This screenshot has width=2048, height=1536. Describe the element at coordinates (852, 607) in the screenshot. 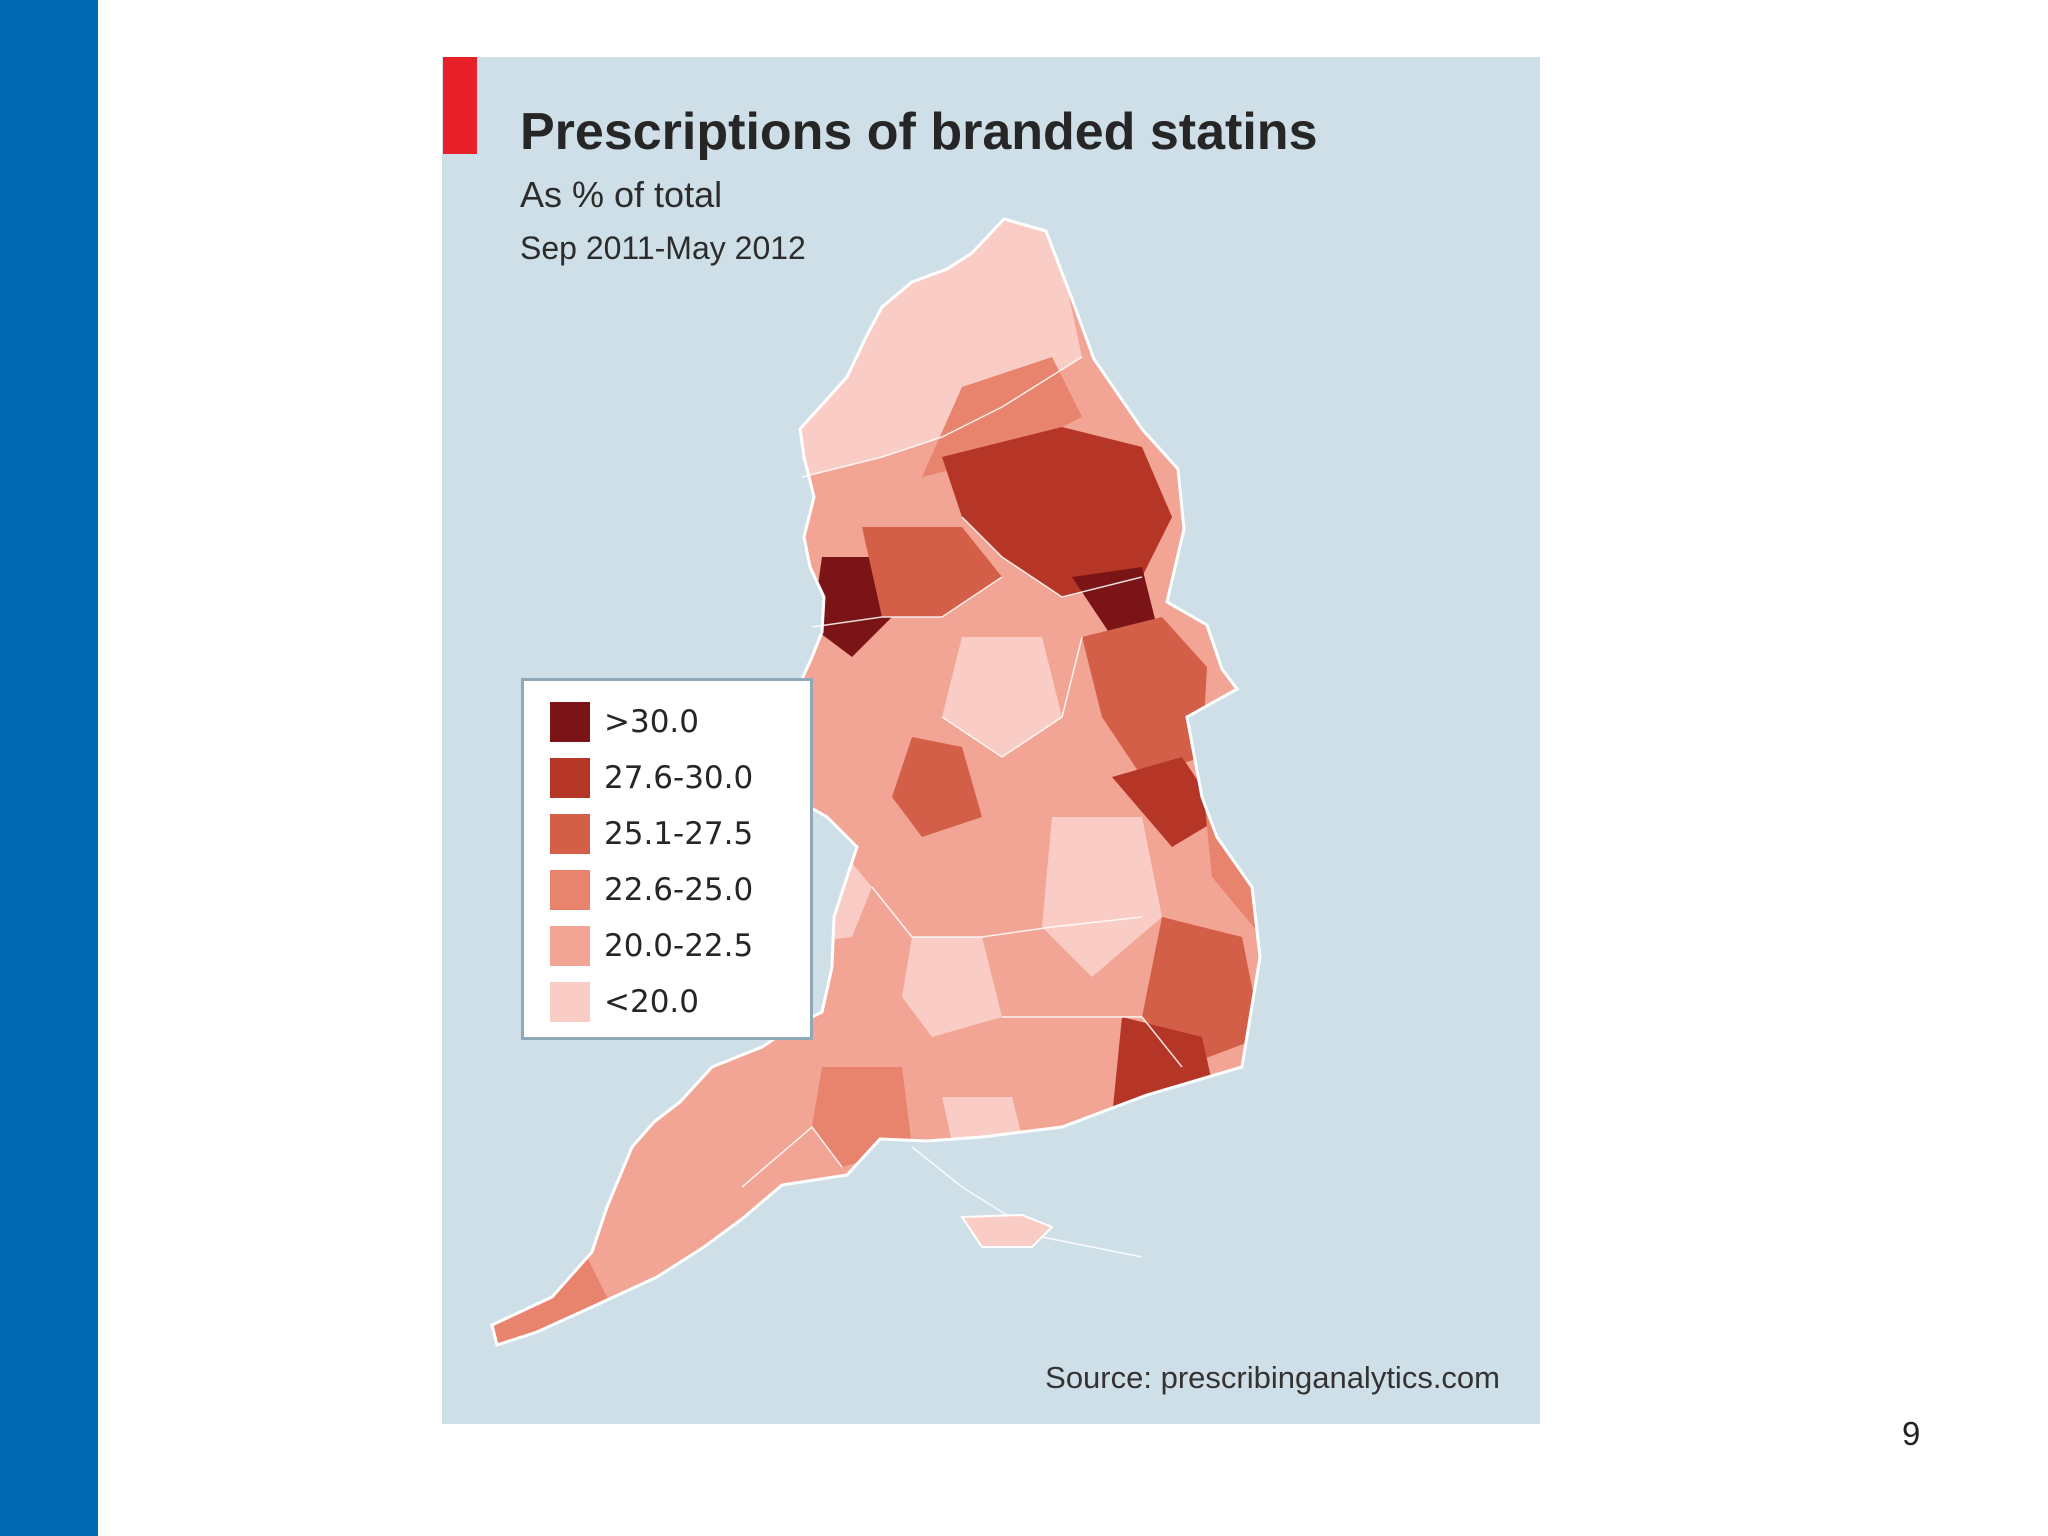

I see `region-merseyside` at that location.